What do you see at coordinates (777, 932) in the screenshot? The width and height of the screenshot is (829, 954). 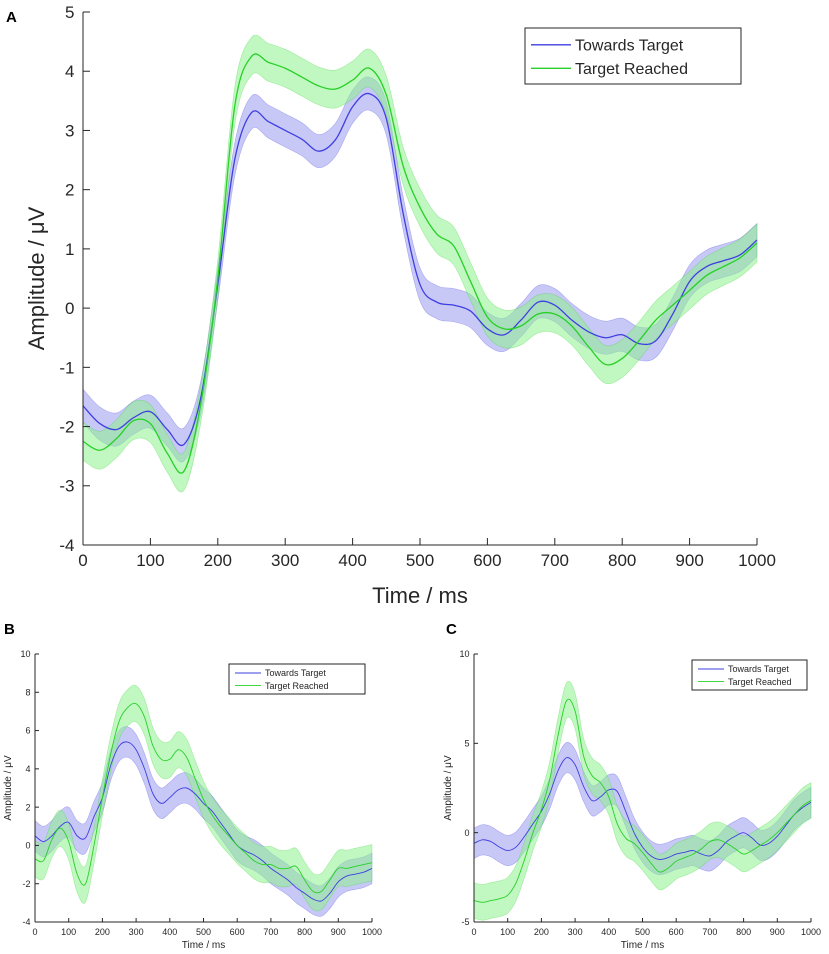 I see `x-tick-label-c: 900` at bounding box center [777, 932].